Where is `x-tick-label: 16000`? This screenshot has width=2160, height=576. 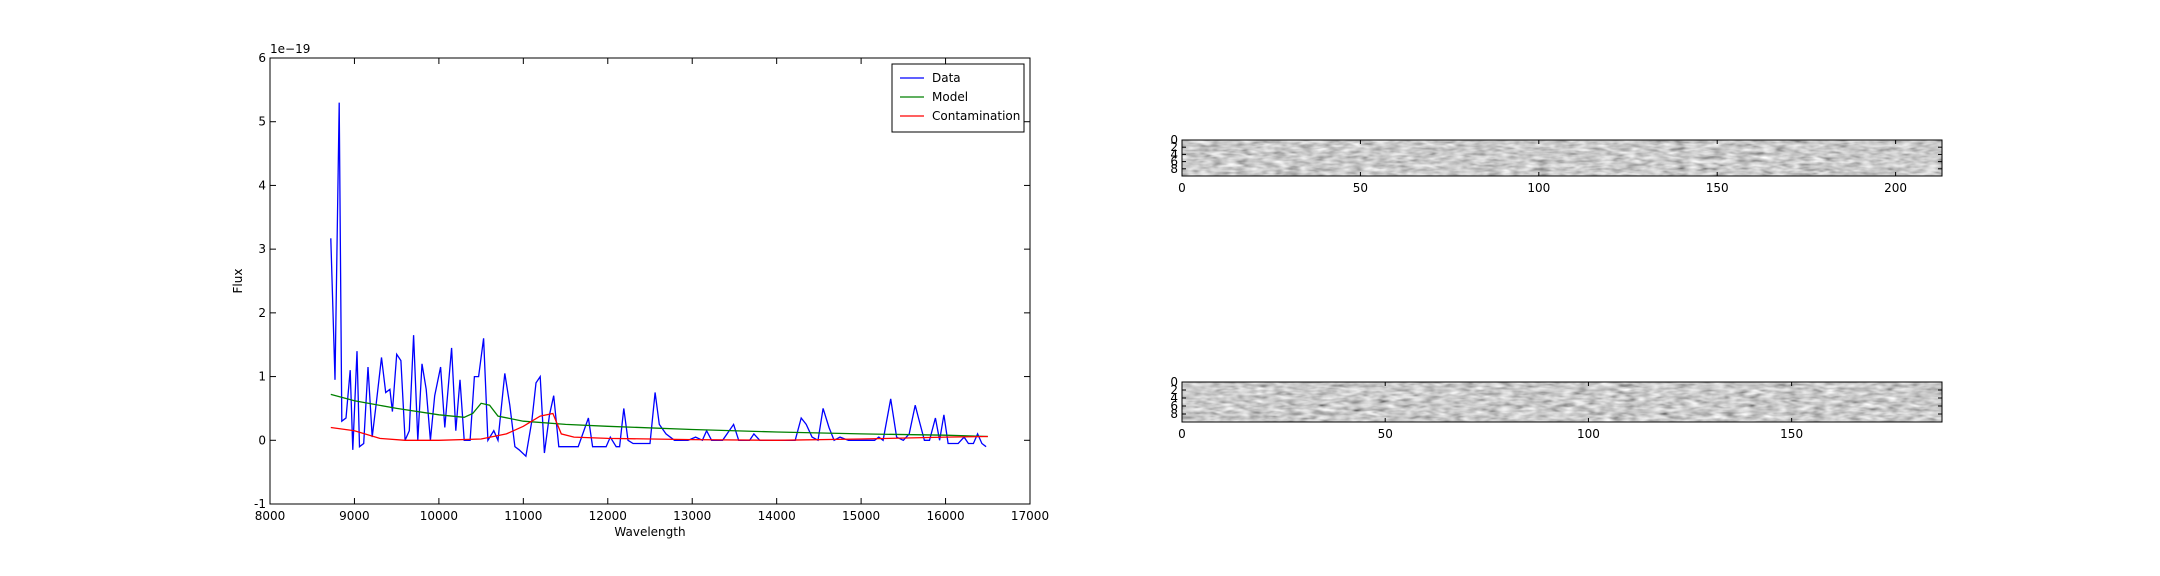
x-tick-label: 16000 is located at coordinates (945, 516).